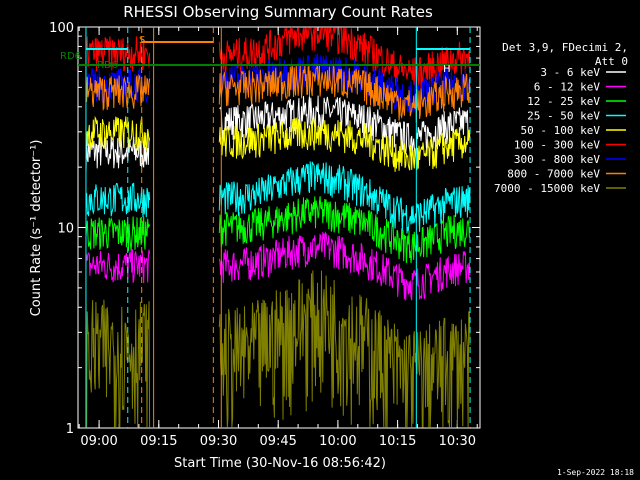  I want to click on detector-header: Det 3,9, FDecimi 2,, so click(565, 47).